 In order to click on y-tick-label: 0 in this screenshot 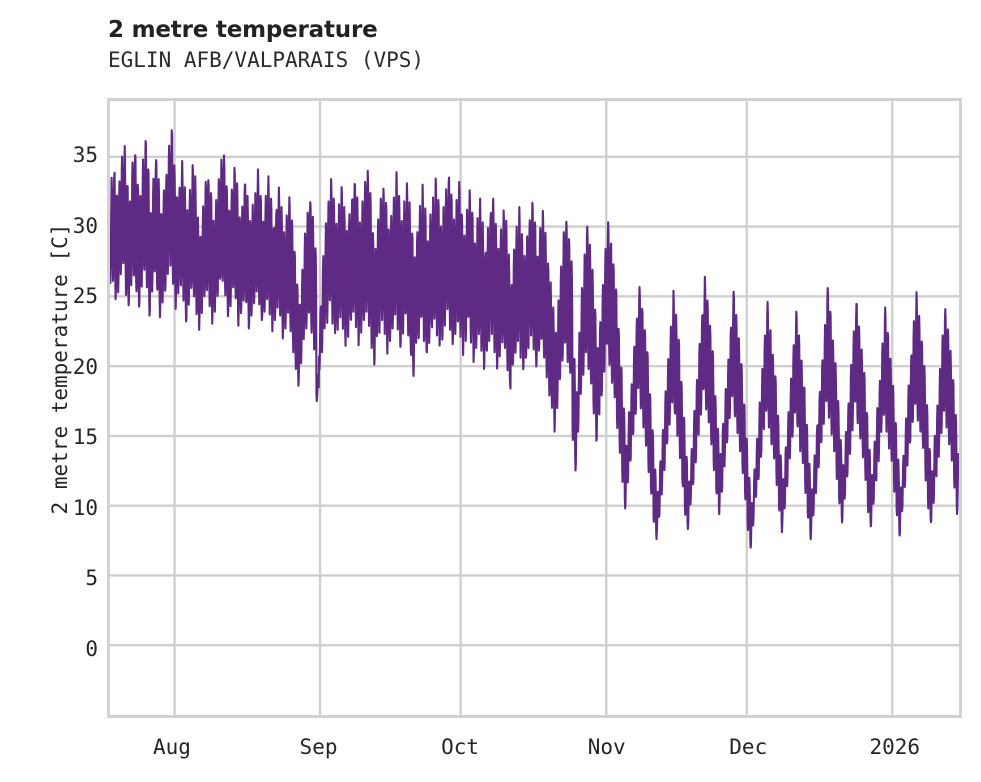, I will do `click(91, 648)`.